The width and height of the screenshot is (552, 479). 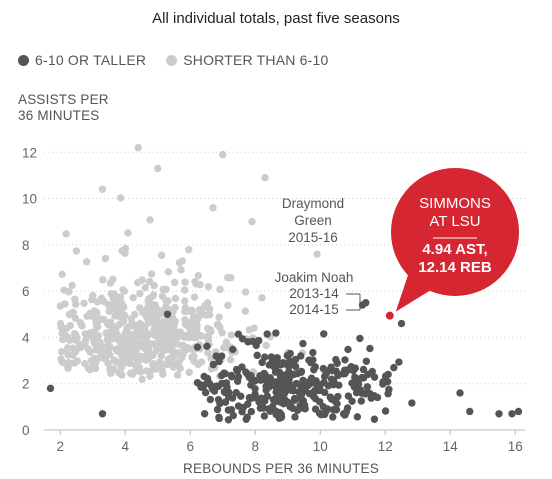 What do you see at coordinates (313, 220) in the screenshot?
I see `annotation-draymond-line: Green` at bounding box center [313, 220].